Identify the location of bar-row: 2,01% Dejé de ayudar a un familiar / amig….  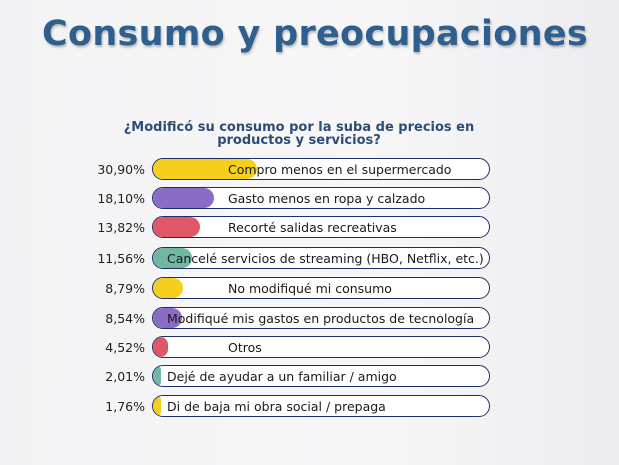
(309, 377).